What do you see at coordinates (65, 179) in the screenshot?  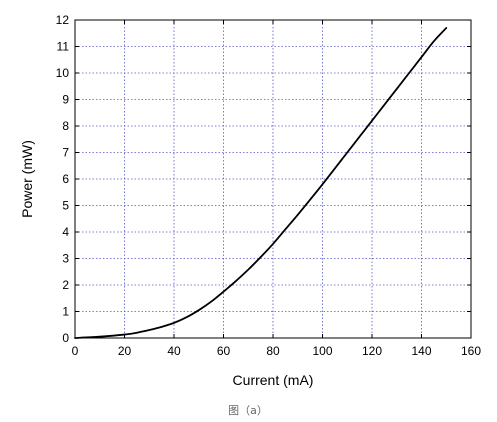 I see `y-tick-label: 6` at bounding box center [65, 179].